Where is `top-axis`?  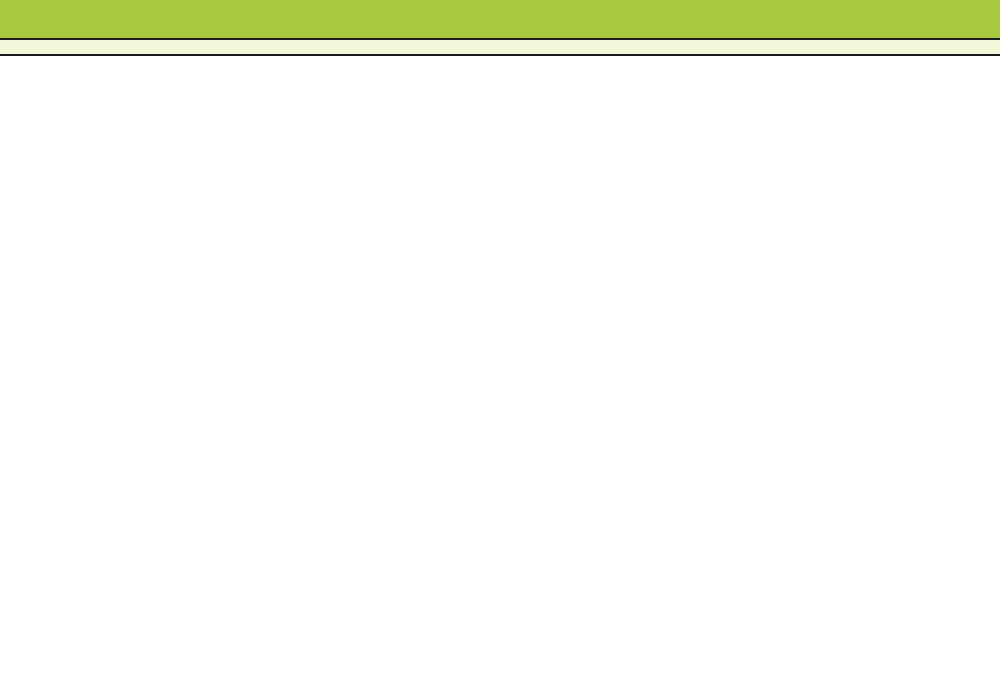 top-axis is located at coordinates (500, 48).